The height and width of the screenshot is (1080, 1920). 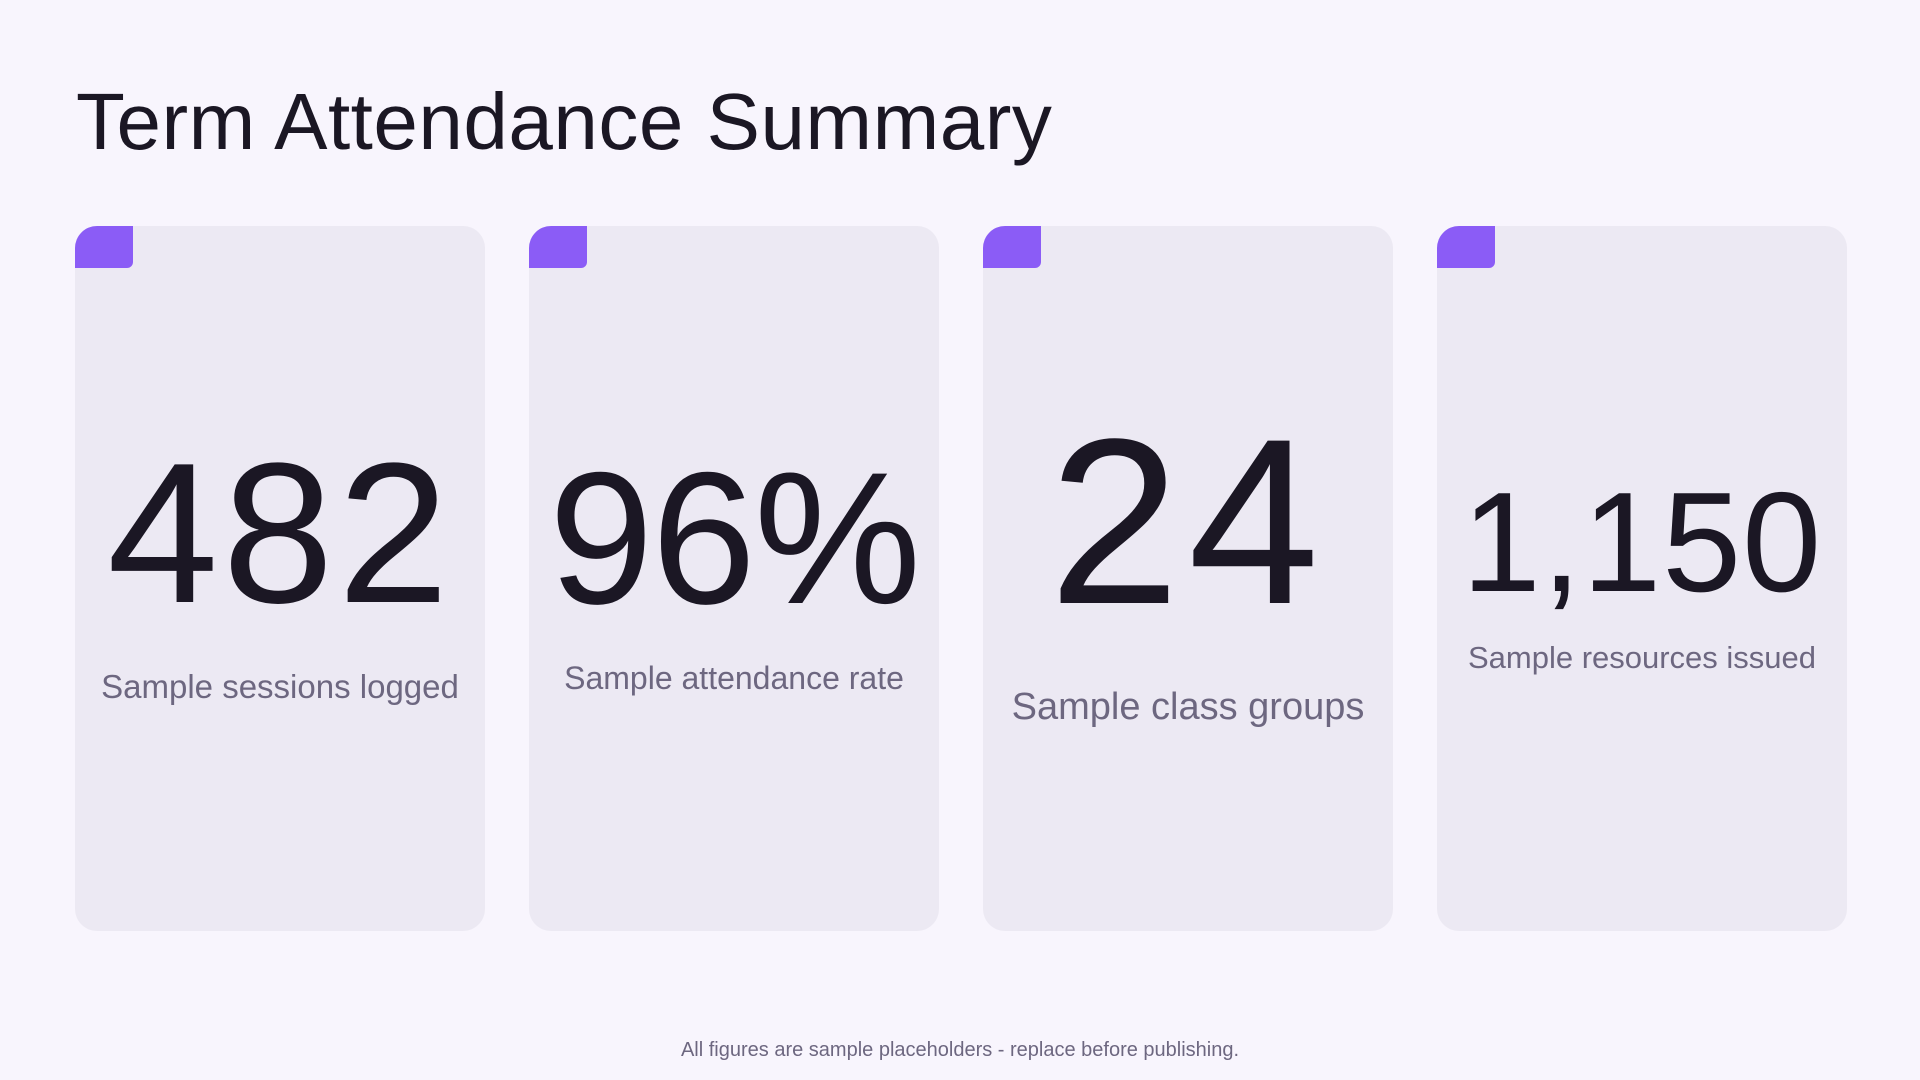 I want to click on stat-value: 1,150, so click(x=1642, y=542).